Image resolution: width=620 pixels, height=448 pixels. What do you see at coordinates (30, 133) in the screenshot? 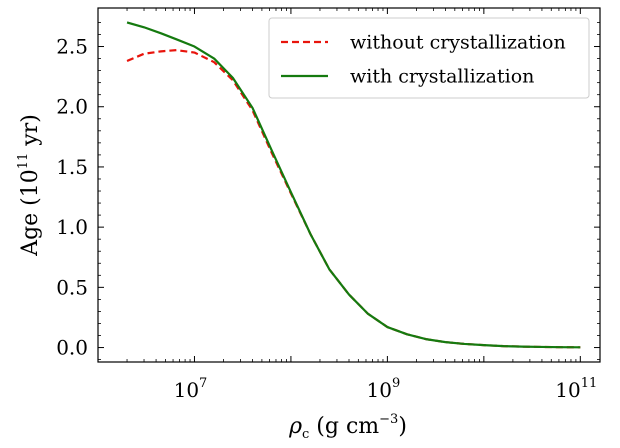
I see `y-axis-tail: yr)` at bounding box center [30, 133].